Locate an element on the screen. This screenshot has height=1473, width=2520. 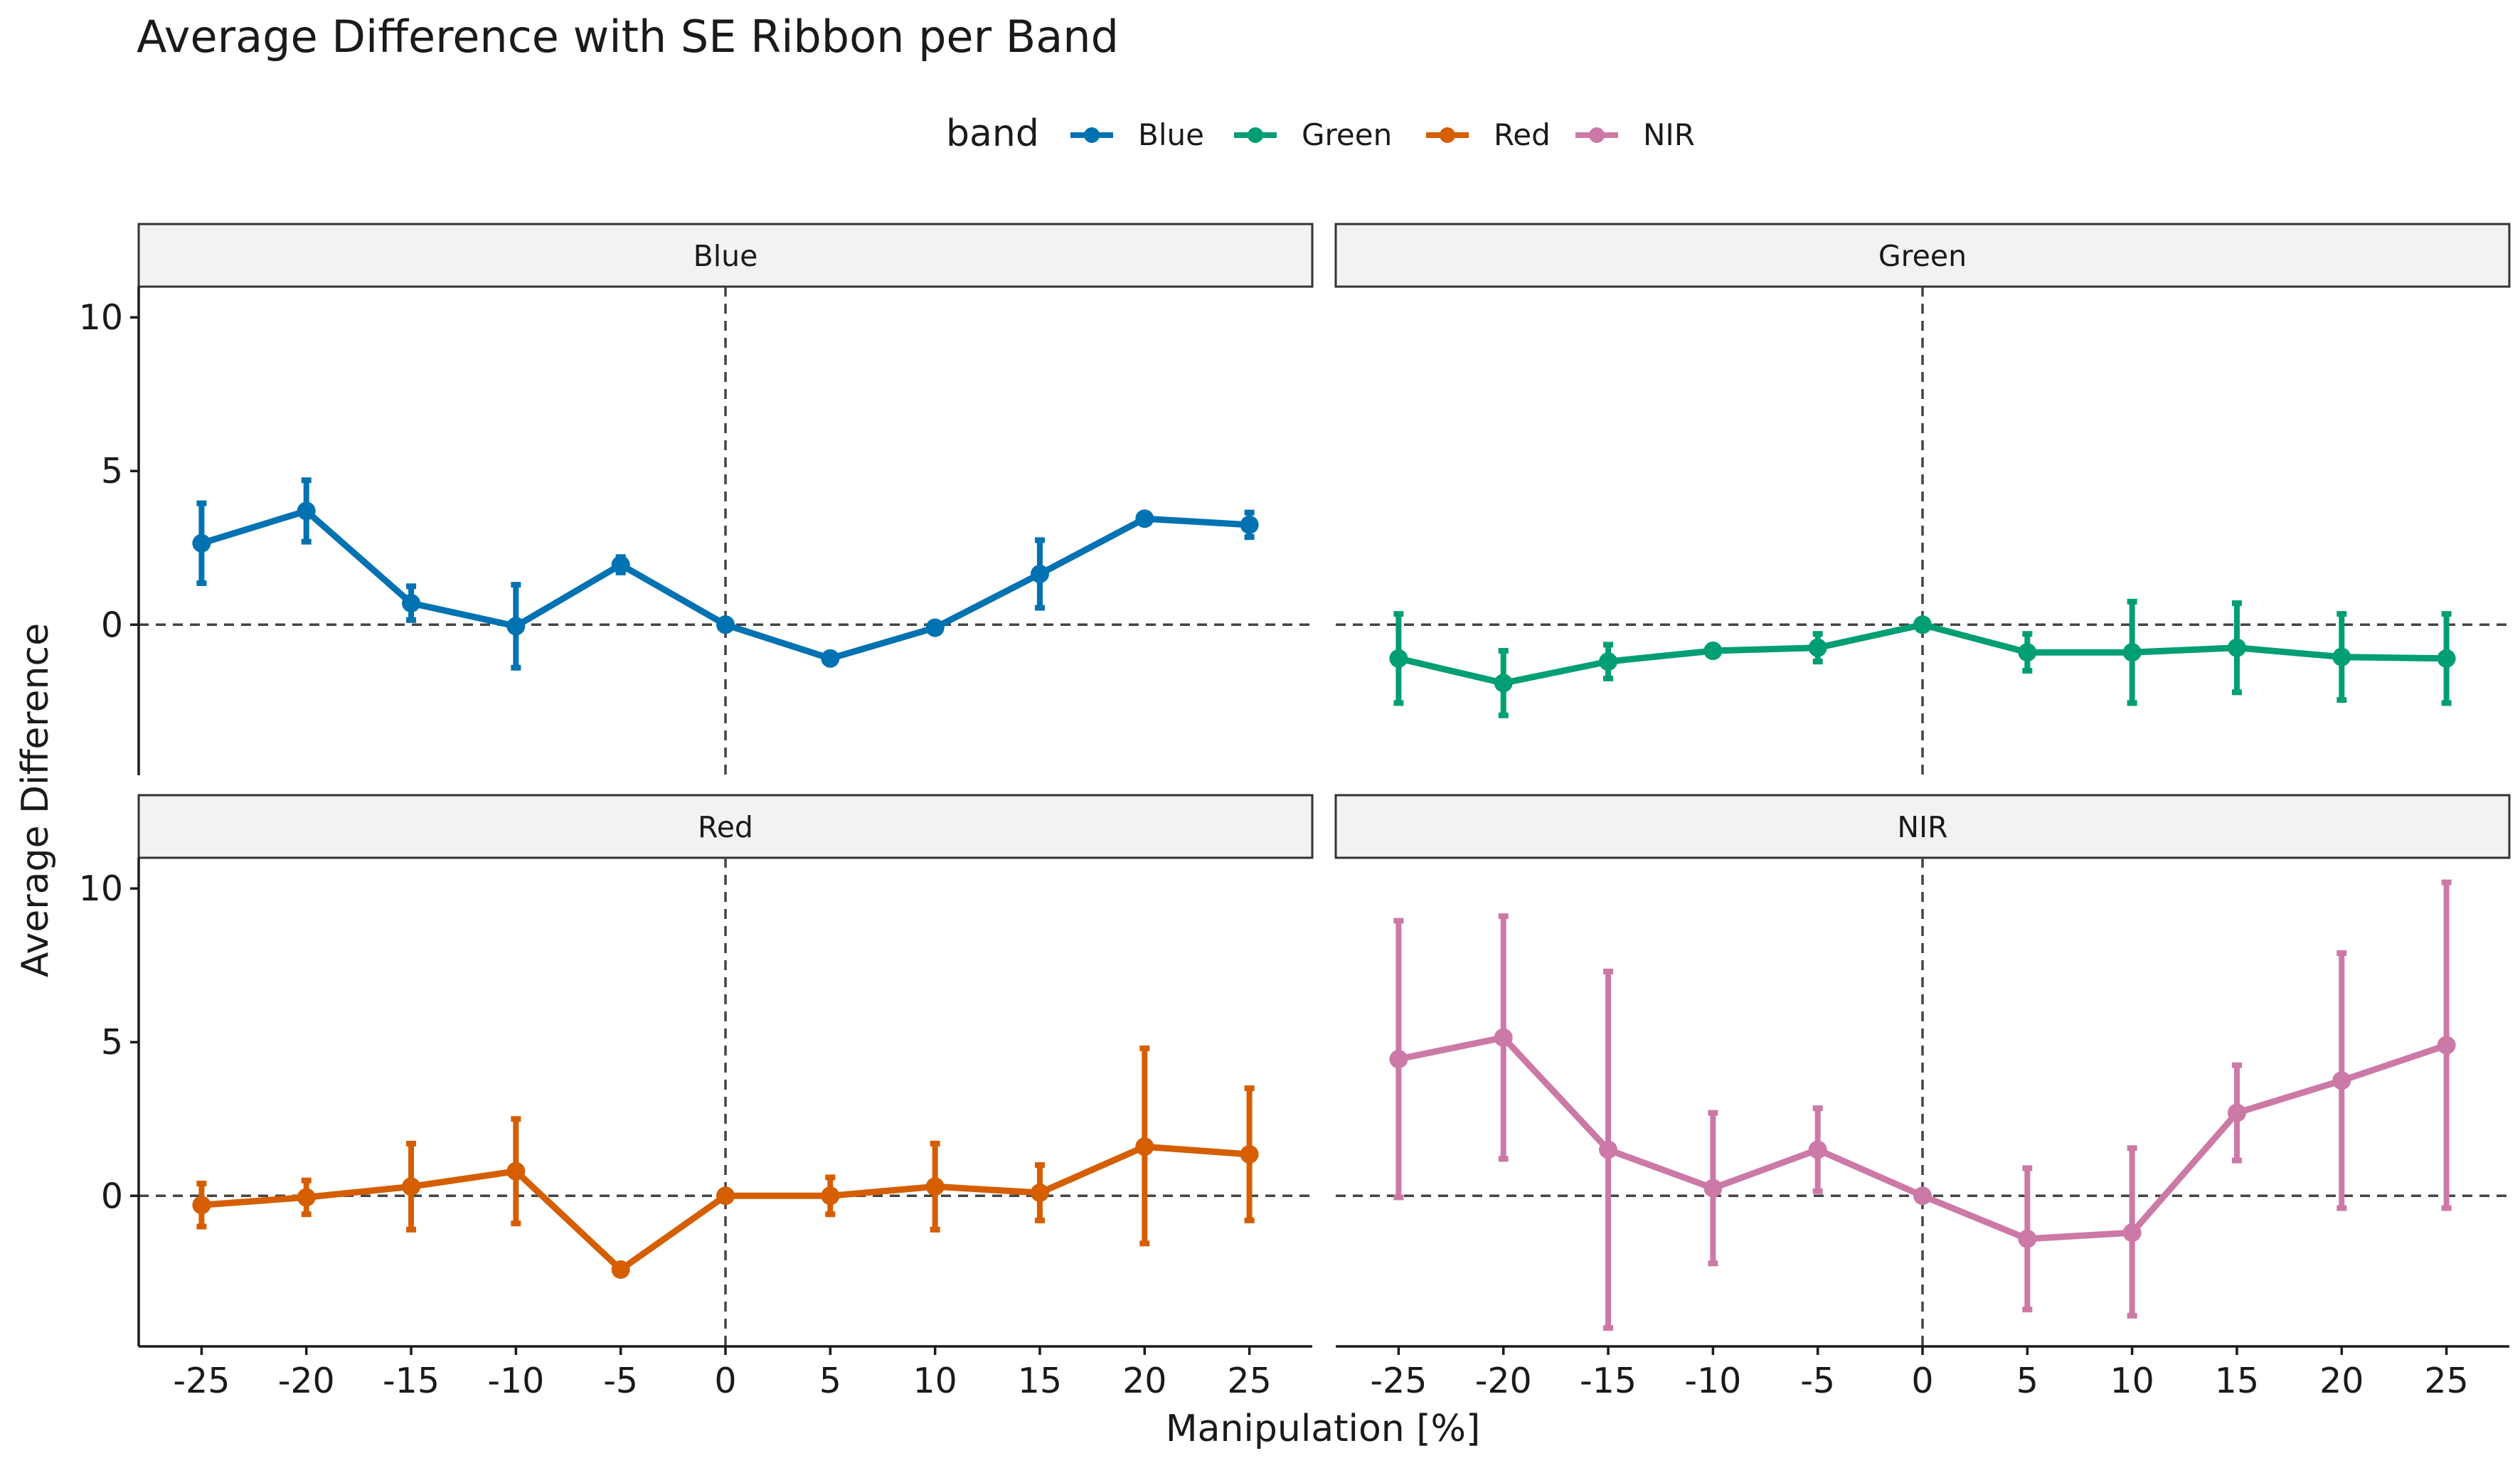
legend-item-nir: NIR is located at coordinates (1635, 134).